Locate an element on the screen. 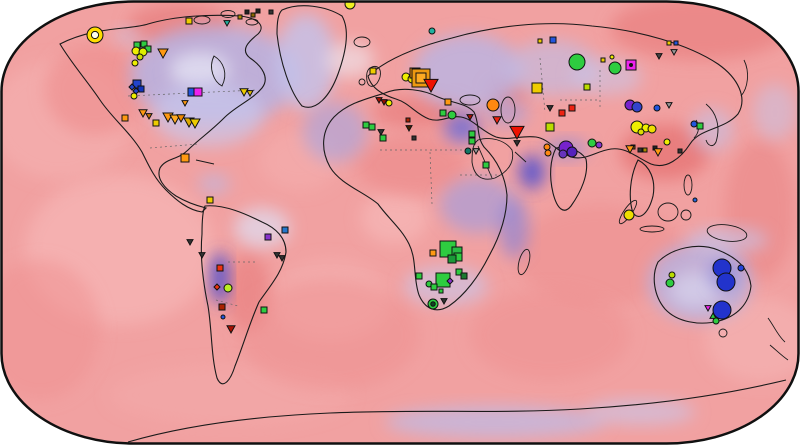  coastline-new-zealand-north is located at coordinates (776, 330).